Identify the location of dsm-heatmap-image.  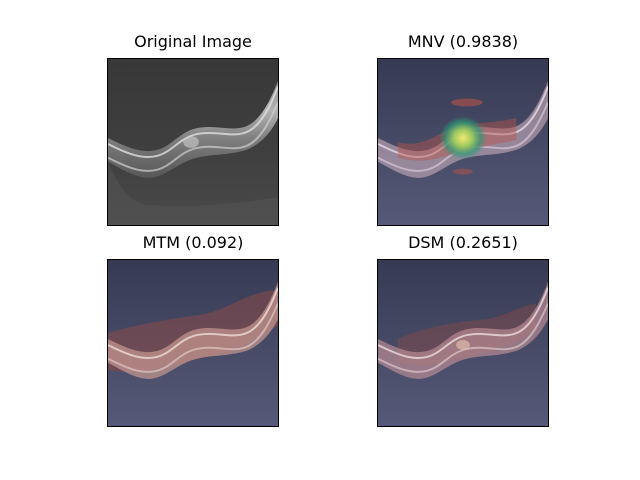
(463, 343).